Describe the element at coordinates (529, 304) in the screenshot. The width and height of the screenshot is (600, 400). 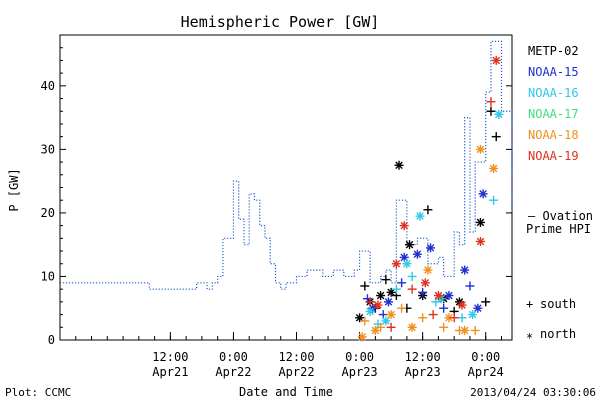
I see `symbol-key-symbol: +` at that location.